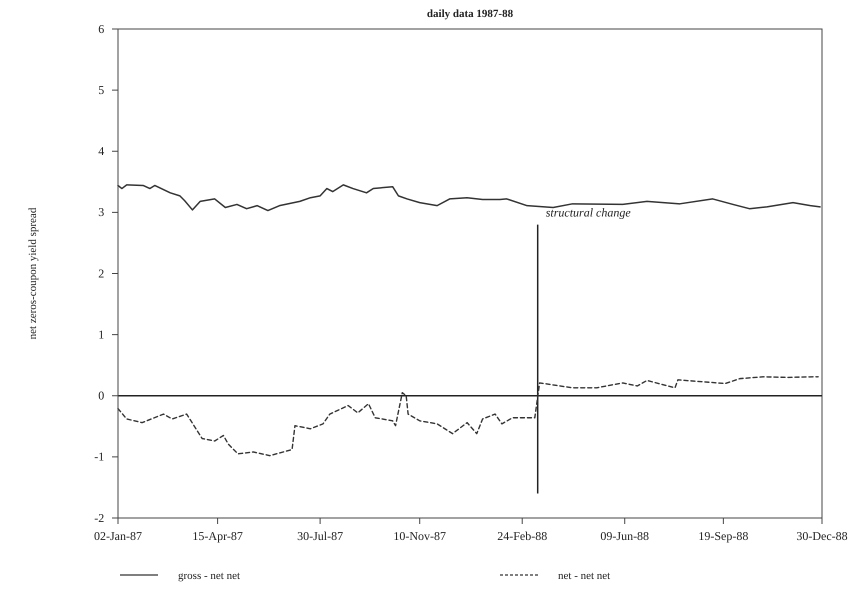 The width and height of the screenshot is (856, 599). What do you see at coordinates (320, 536) in the screenshot?
I see `x-tick-label: 30-Jul-87` at bounding box center [320, 536].